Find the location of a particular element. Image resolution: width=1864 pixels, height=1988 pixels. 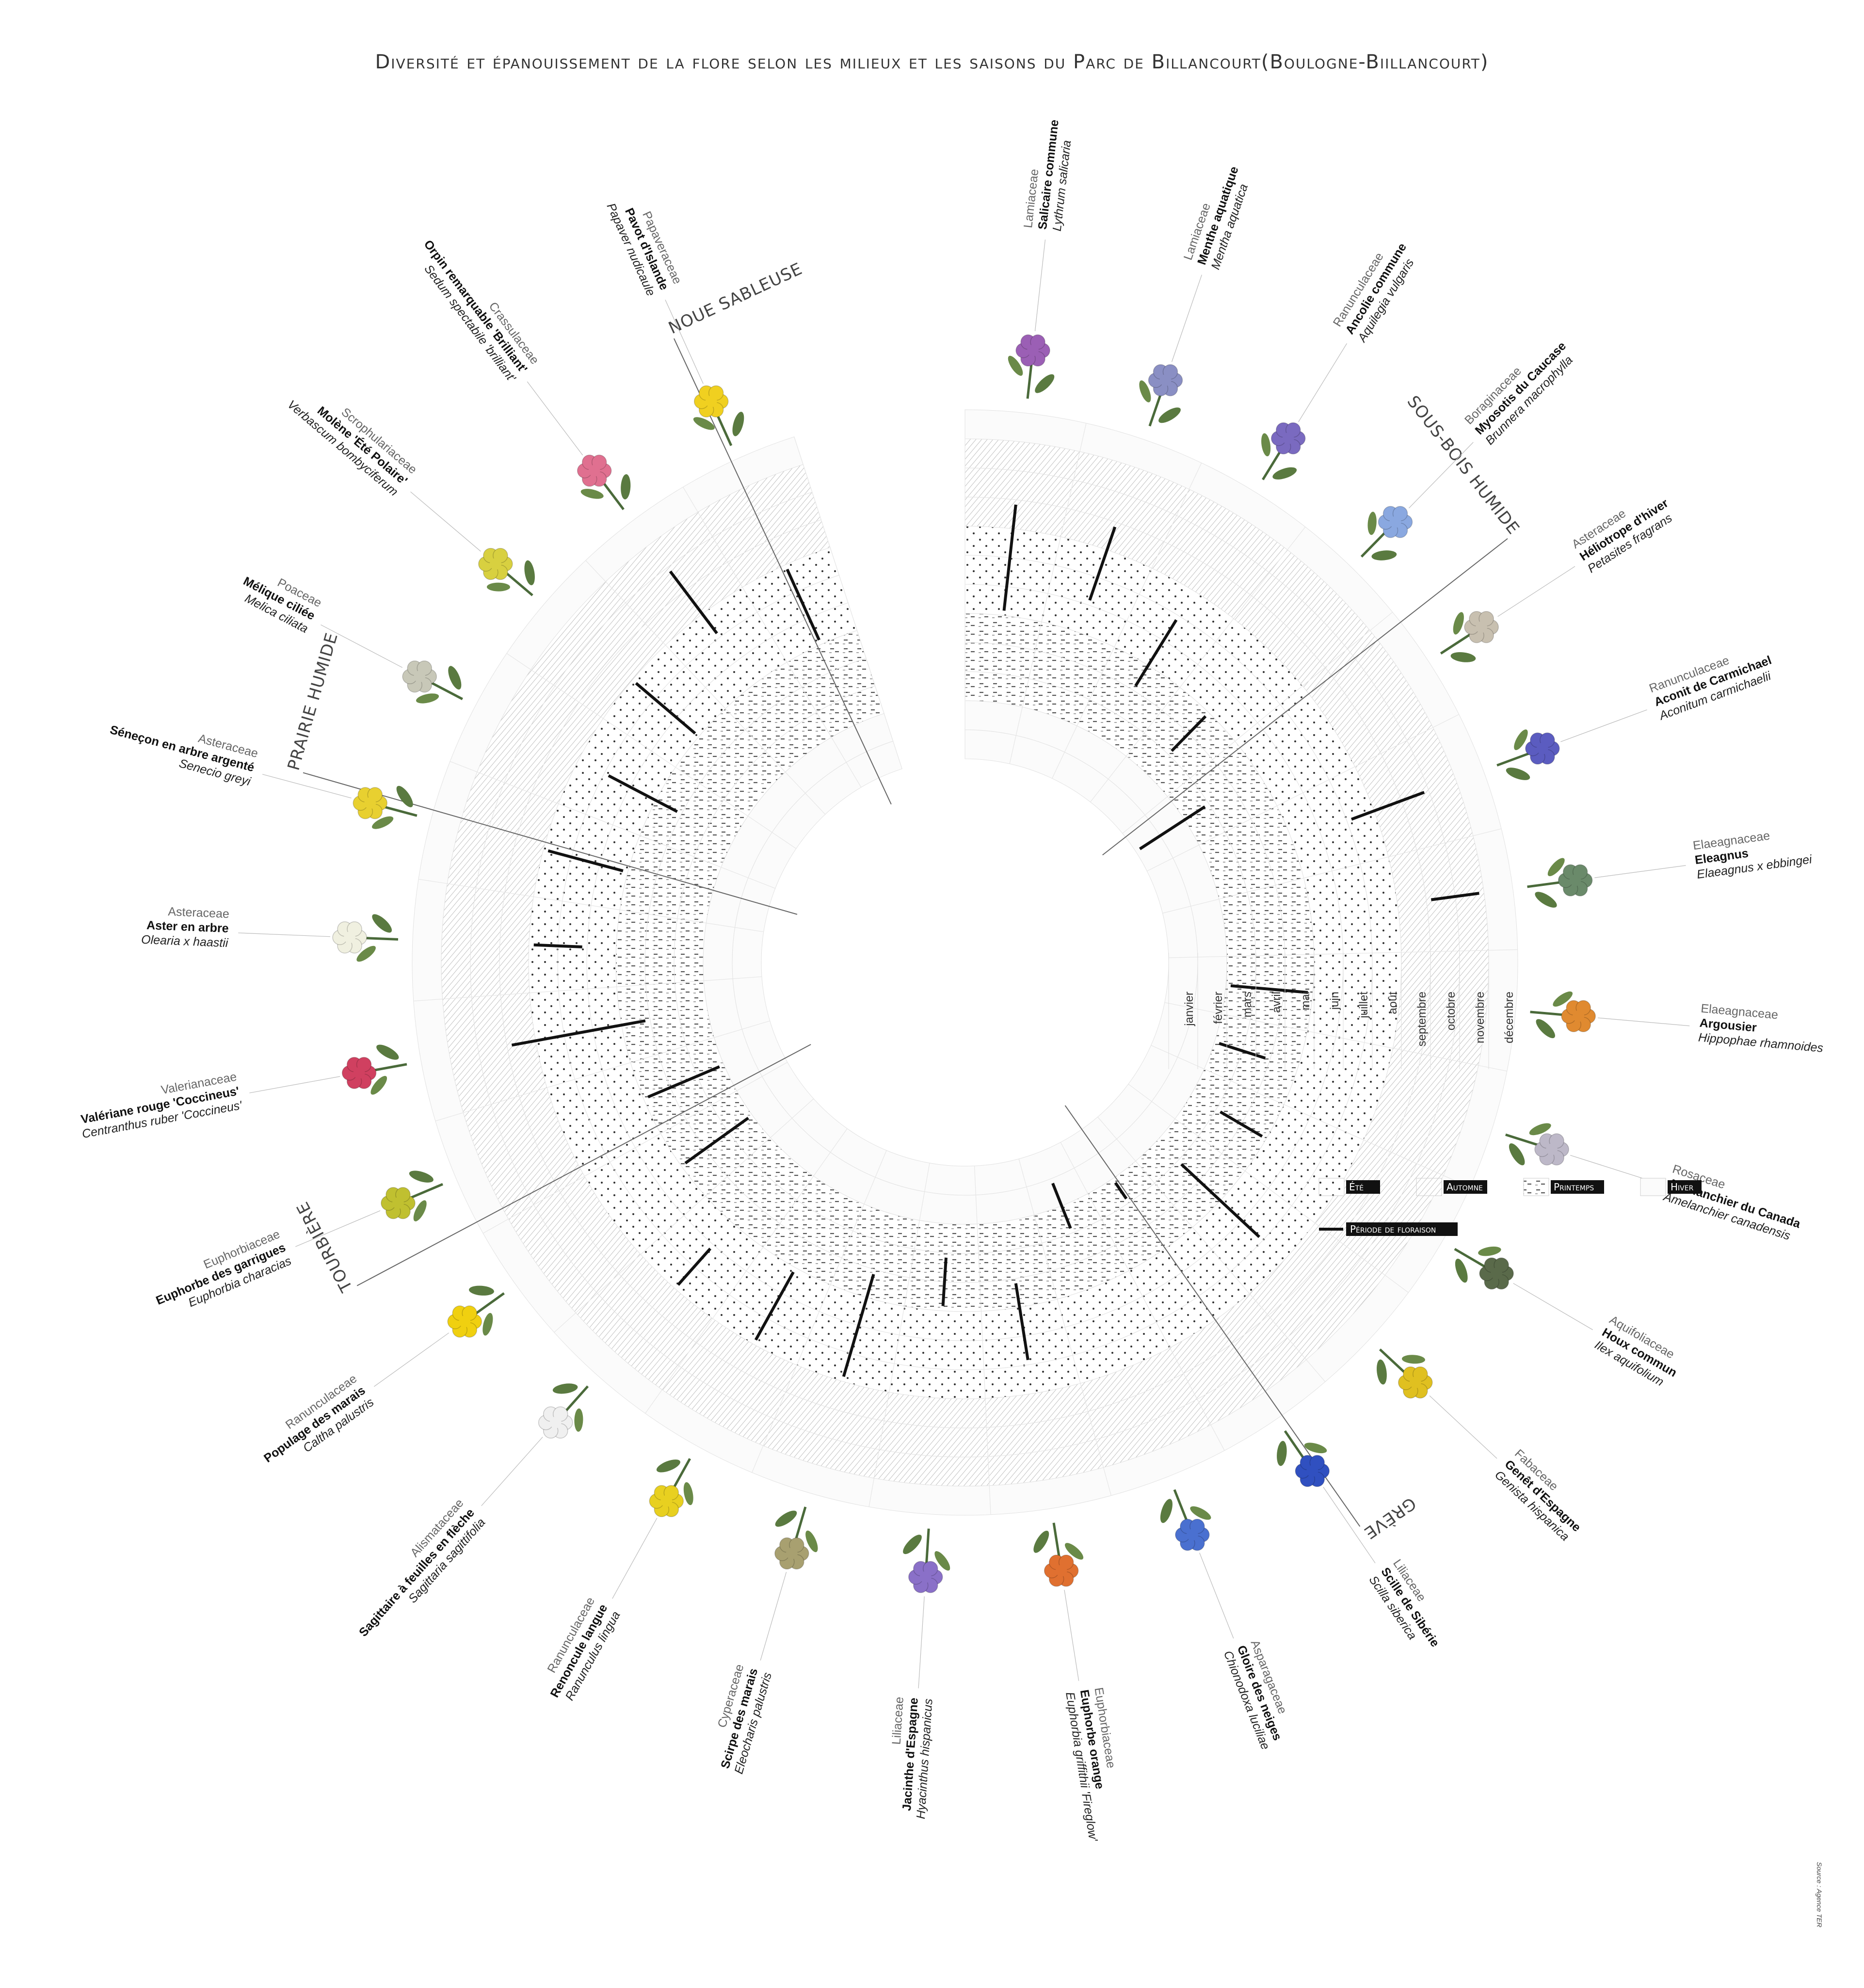

species-common-name: Myosotis du Caucase is located at coordinates (1521, 388).